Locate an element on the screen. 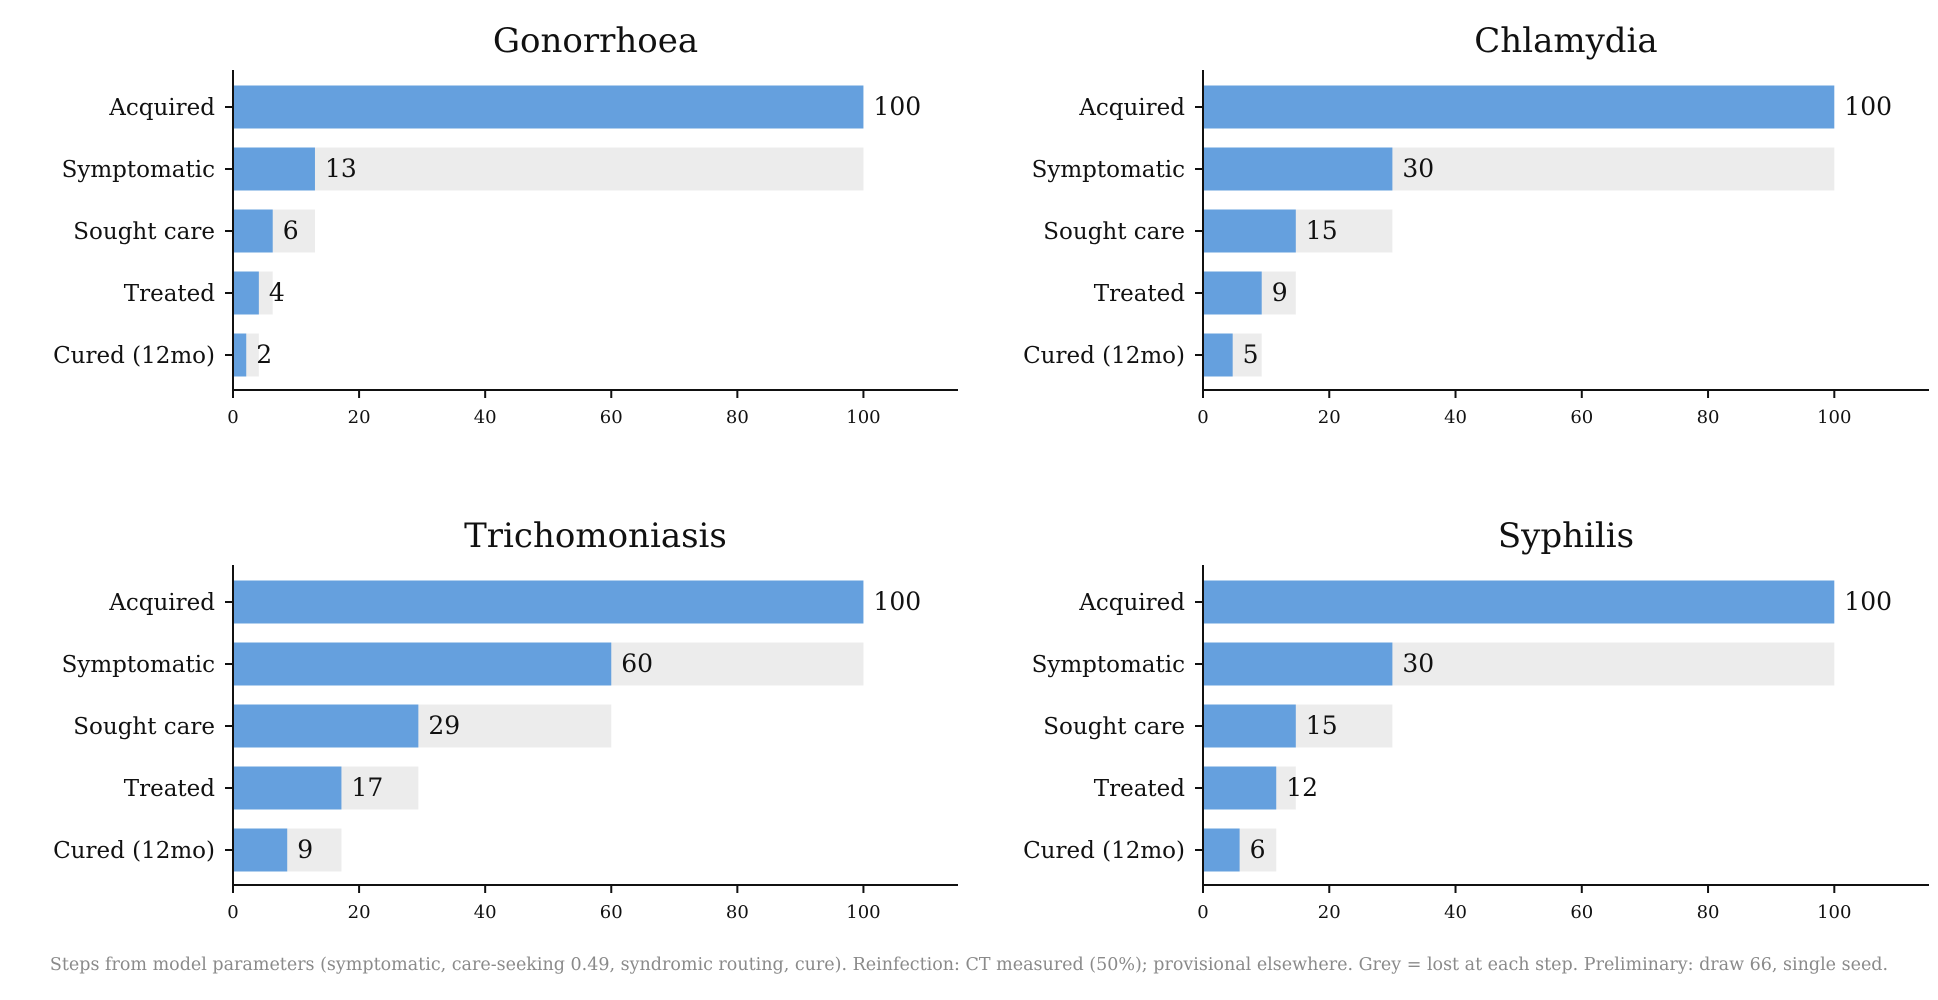 This screenshot has height=1000, width=1938. chart-title: Gonorrhoea is located at coordinates (595, 41).